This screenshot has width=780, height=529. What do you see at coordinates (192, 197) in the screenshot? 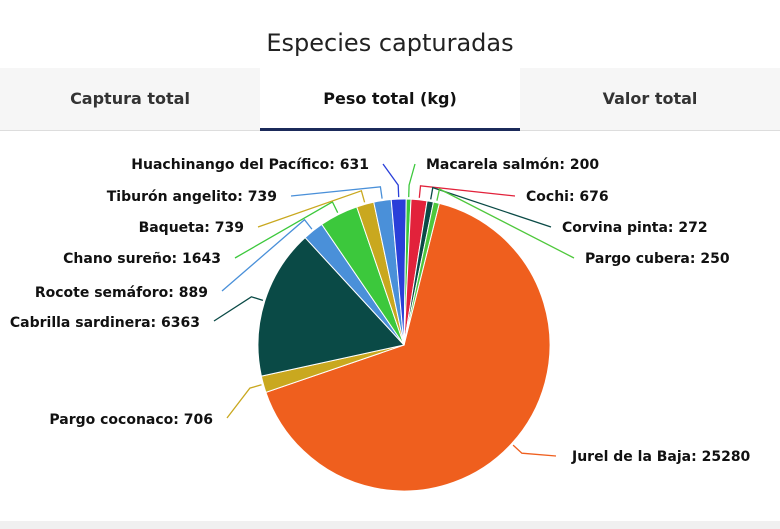
I see `slice-label: Tiburón angelito: 739` at bounding box center [192, 197].